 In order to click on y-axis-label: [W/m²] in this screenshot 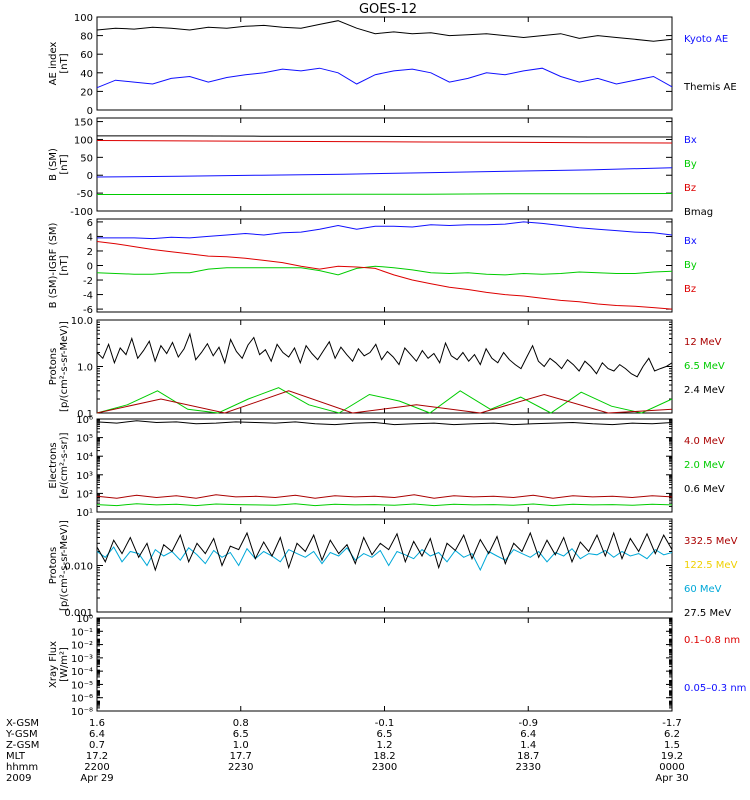, I will do `click(64, 664)`.